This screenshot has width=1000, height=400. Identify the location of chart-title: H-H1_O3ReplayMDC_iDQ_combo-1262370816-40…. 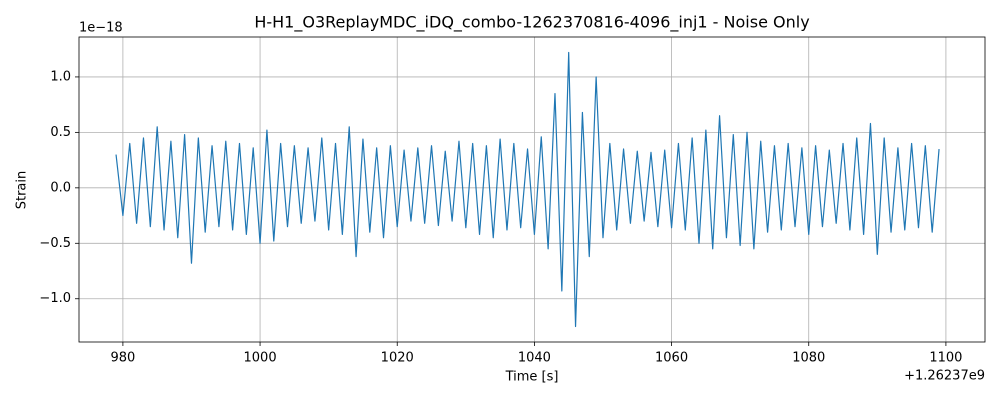
(531, 23).